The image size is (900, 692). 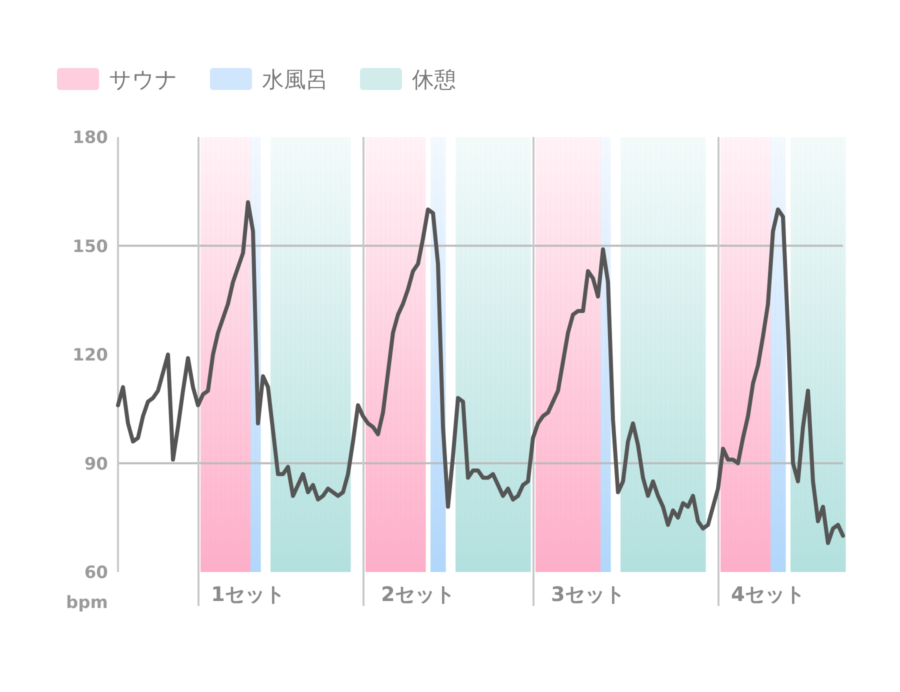 I want to click on legend-label: サウナ, so click(x=143, y=80).